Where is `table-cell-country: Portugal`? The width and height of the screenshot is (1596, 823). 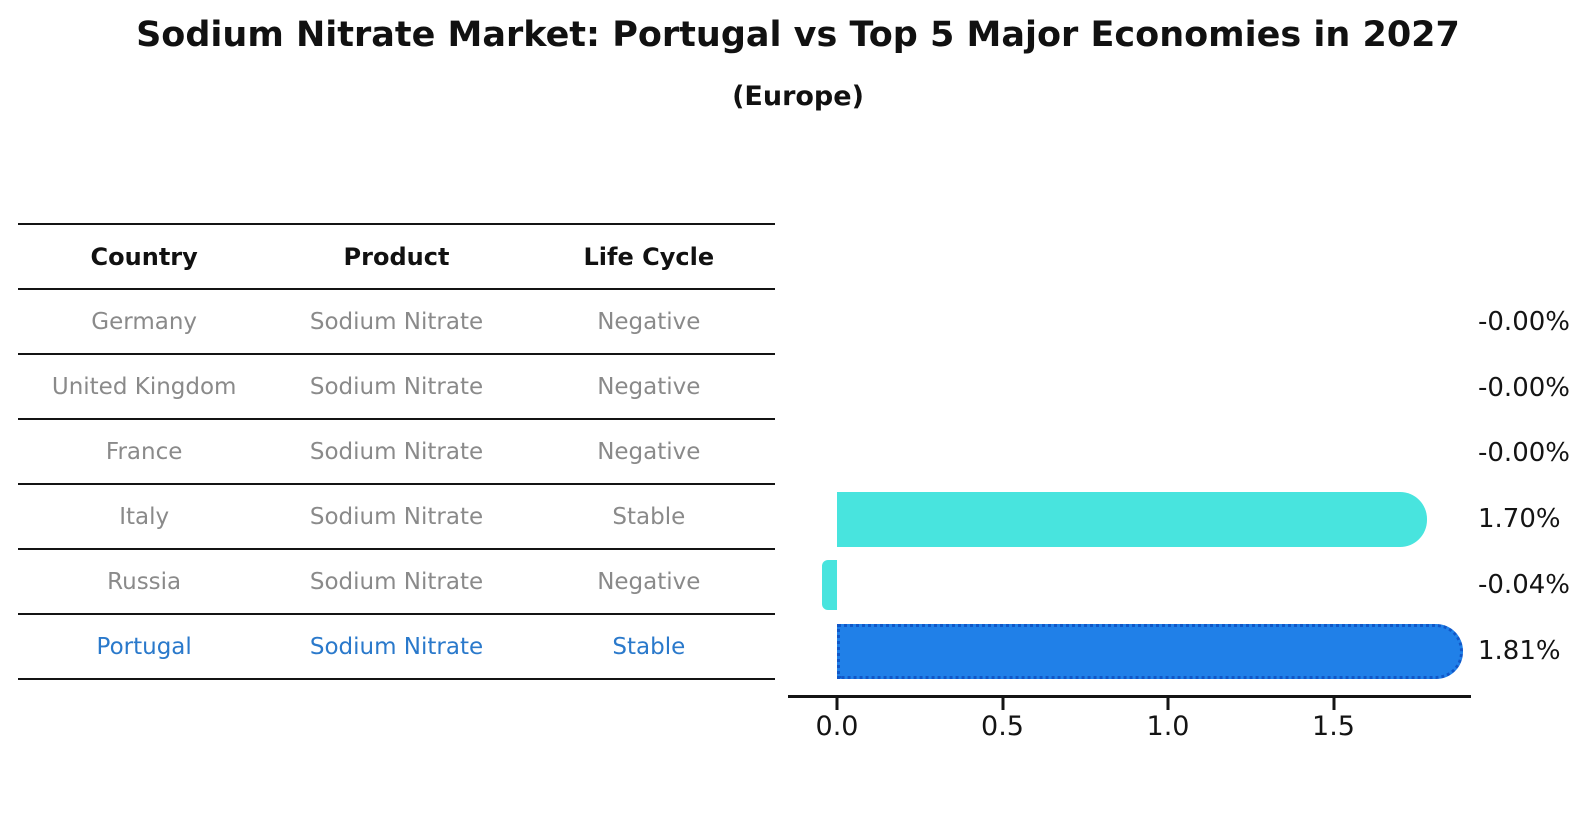
table-cell-country: Portugal is located at coordinates (144, 646).